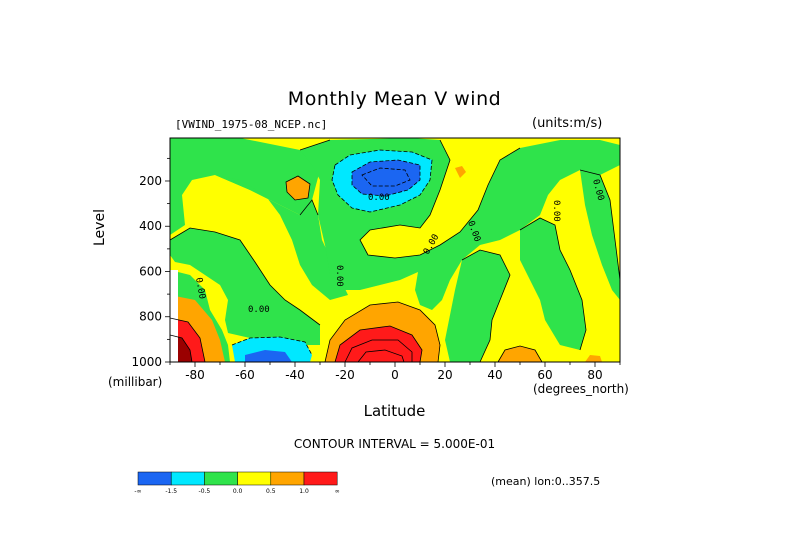 This screenshot has width=789, height=558. Describe the element at coordinates (137, 491) in the screenshot. I see `colorbar-label: -∞` at that location.